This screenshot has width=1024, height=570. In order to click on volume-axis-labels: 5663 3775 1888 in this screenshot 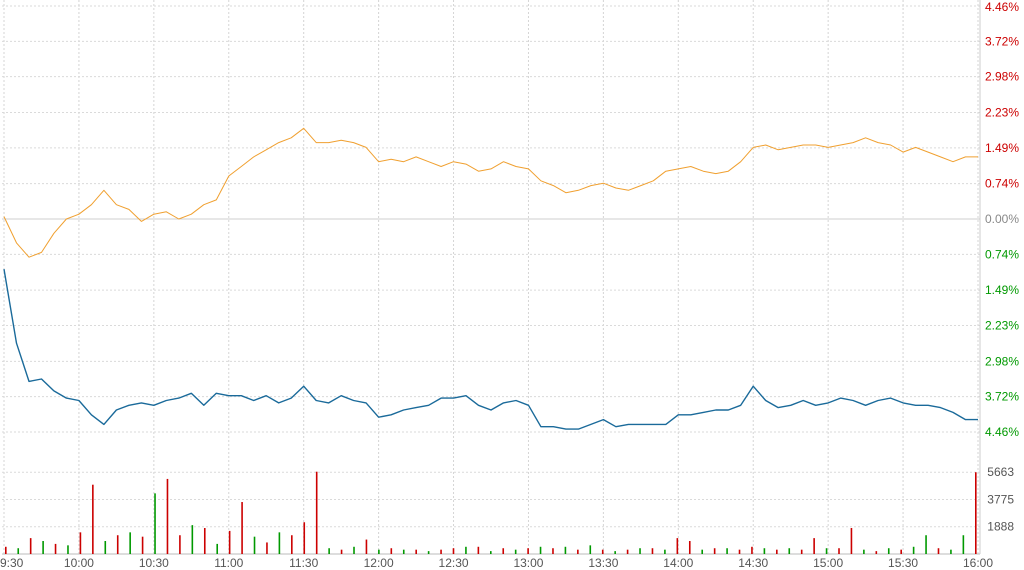, I will do `click(1000, 499)`.